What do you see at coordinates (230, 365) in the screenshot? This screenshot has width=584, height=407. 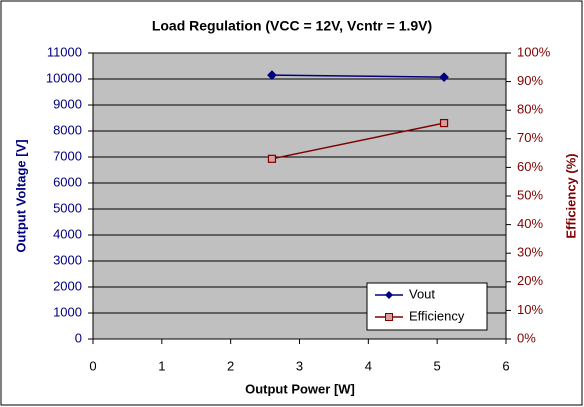 I see `x-tick-label: 2` at bounding box center [230, 365].